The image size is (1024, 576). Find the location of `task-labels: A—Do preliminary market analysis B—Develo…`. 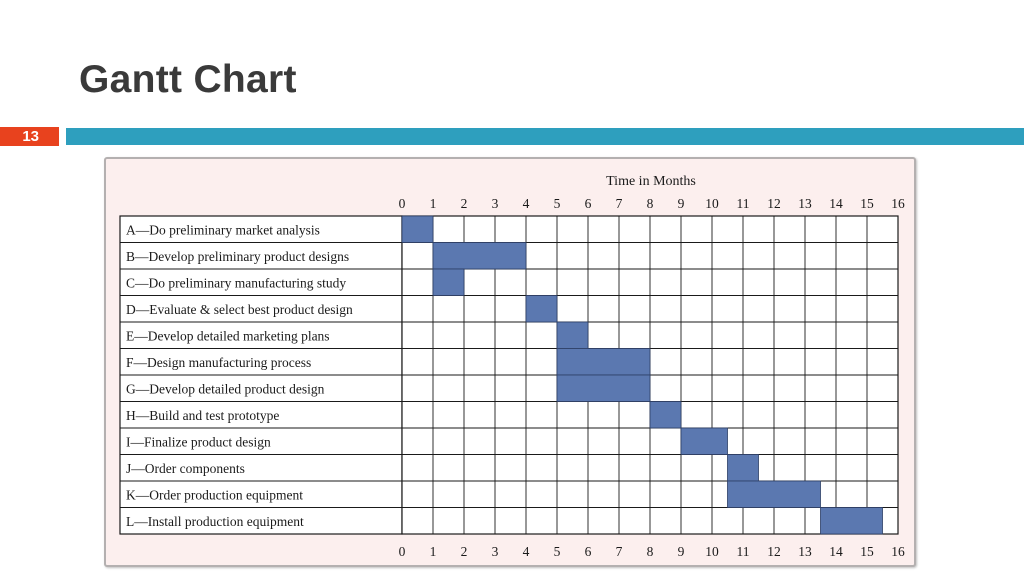

task-labels: A—Do preliminary market analysis B—Develo… is located at coordinates (239, 375).